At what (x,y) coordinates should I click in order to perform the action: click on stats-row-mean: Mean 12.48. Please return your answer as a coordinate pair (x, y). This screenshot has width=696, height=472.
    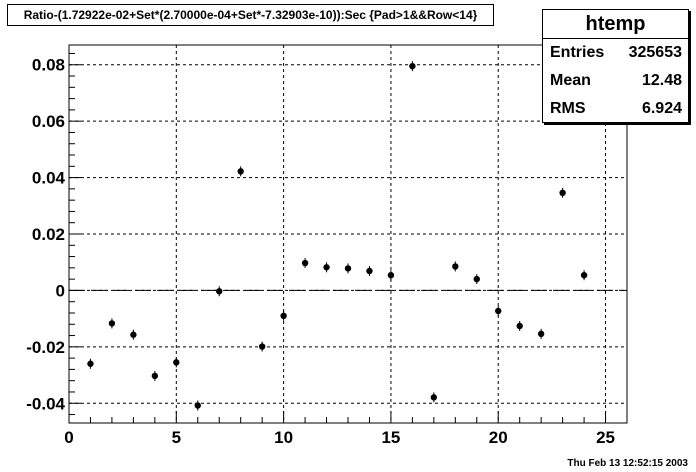
    Looking at the image, I should click on (615, 81).